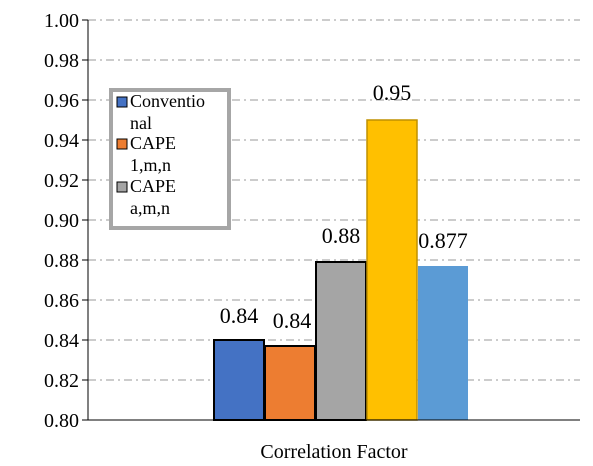 This screenshot has width=593, height=466. I want to click on y-tick-label: 0.80, so click(61, 421).